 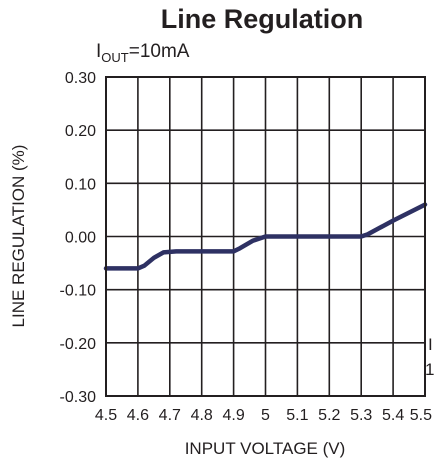 I want to click on x-tick-labels: 4.5 4.6 4.7 4.8 4.9 5 5.1 5.2 5.3 5.4 5.5, so click(x=263, y=415).